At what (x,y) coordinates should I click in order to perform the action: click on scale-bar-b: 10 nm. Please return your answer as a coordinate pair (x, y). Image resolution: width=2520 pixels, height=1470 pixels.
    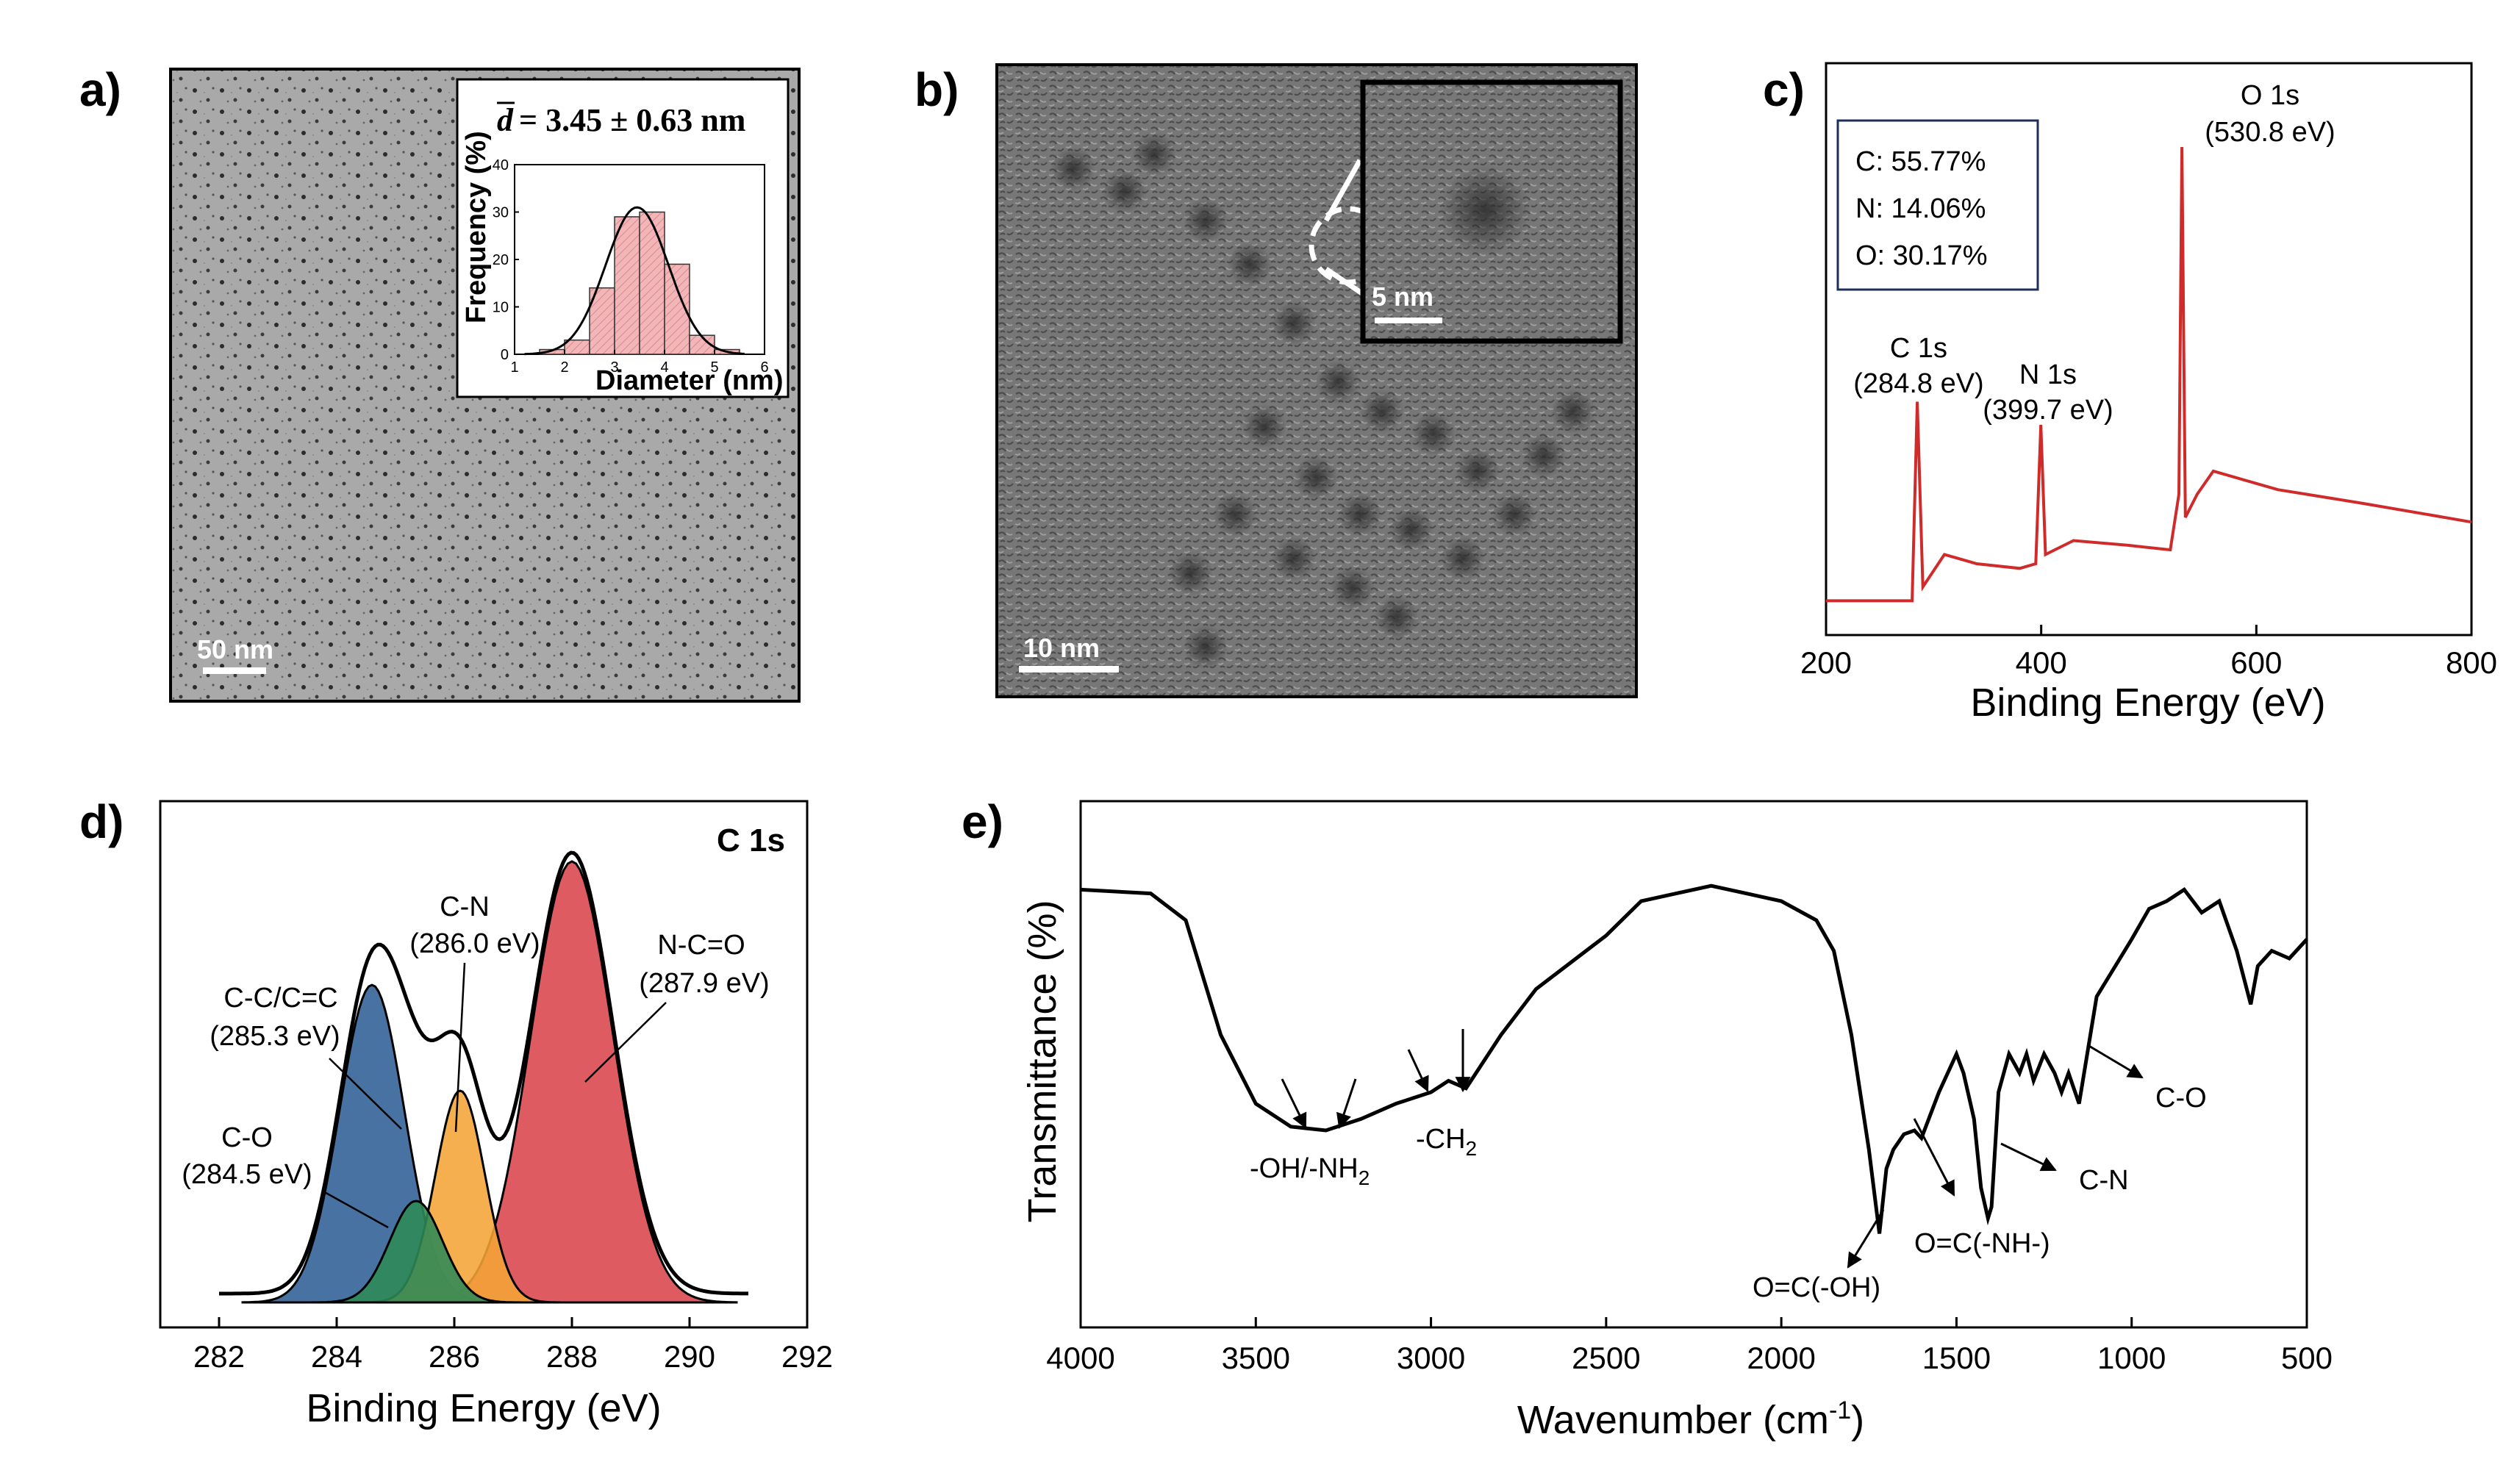
    Looking at the image, I should click on (1069, 653).